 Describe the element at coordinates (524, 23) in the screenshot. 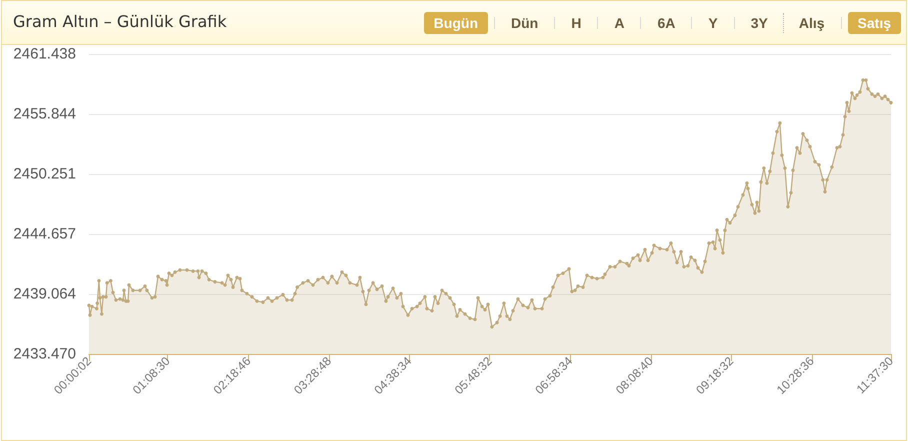

I see `text: Dün` at that location.